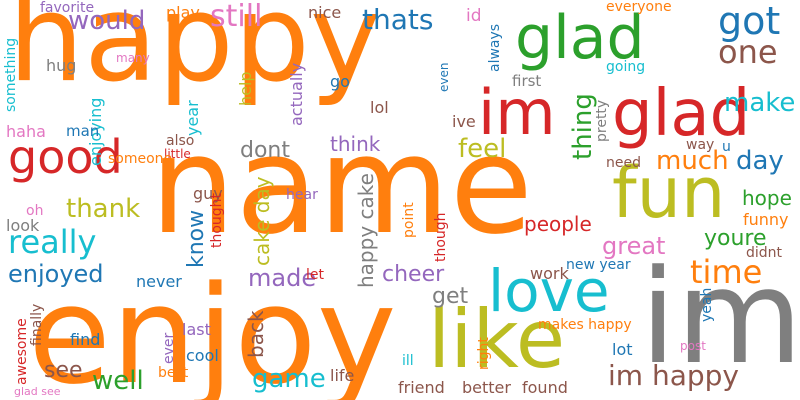 The width and height of the screenshot is (800, 400). What do you see at coordinates (634, 246) in the screenshot?
I see `word-great: great` at bounding box center [634, 246].